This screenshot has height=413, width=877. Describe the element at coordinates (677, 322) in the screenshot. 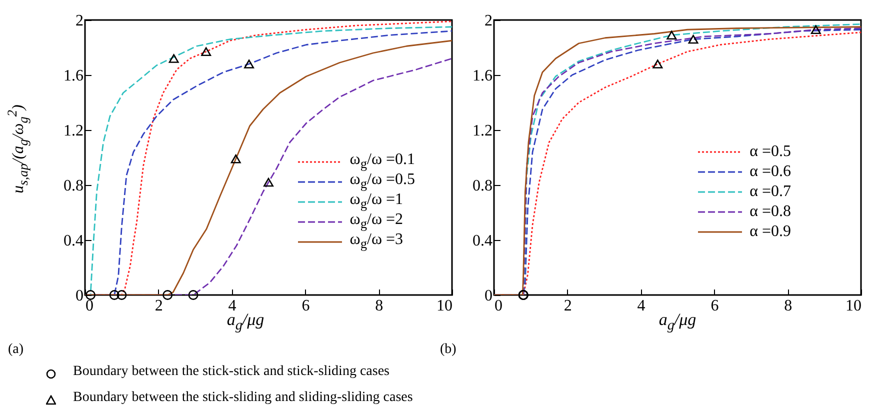

I see `x-axis-title: a$_{g}$/μg` at that location.